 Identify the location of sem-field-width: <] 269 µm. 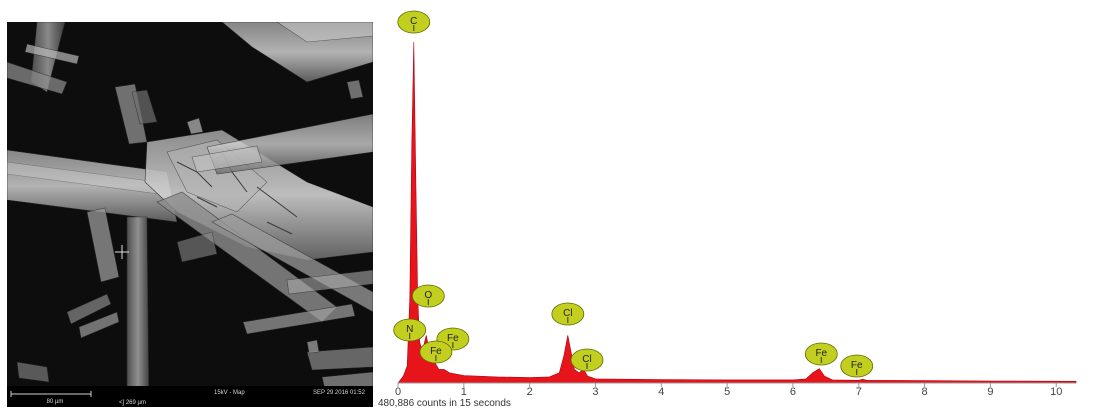
(132, 403).